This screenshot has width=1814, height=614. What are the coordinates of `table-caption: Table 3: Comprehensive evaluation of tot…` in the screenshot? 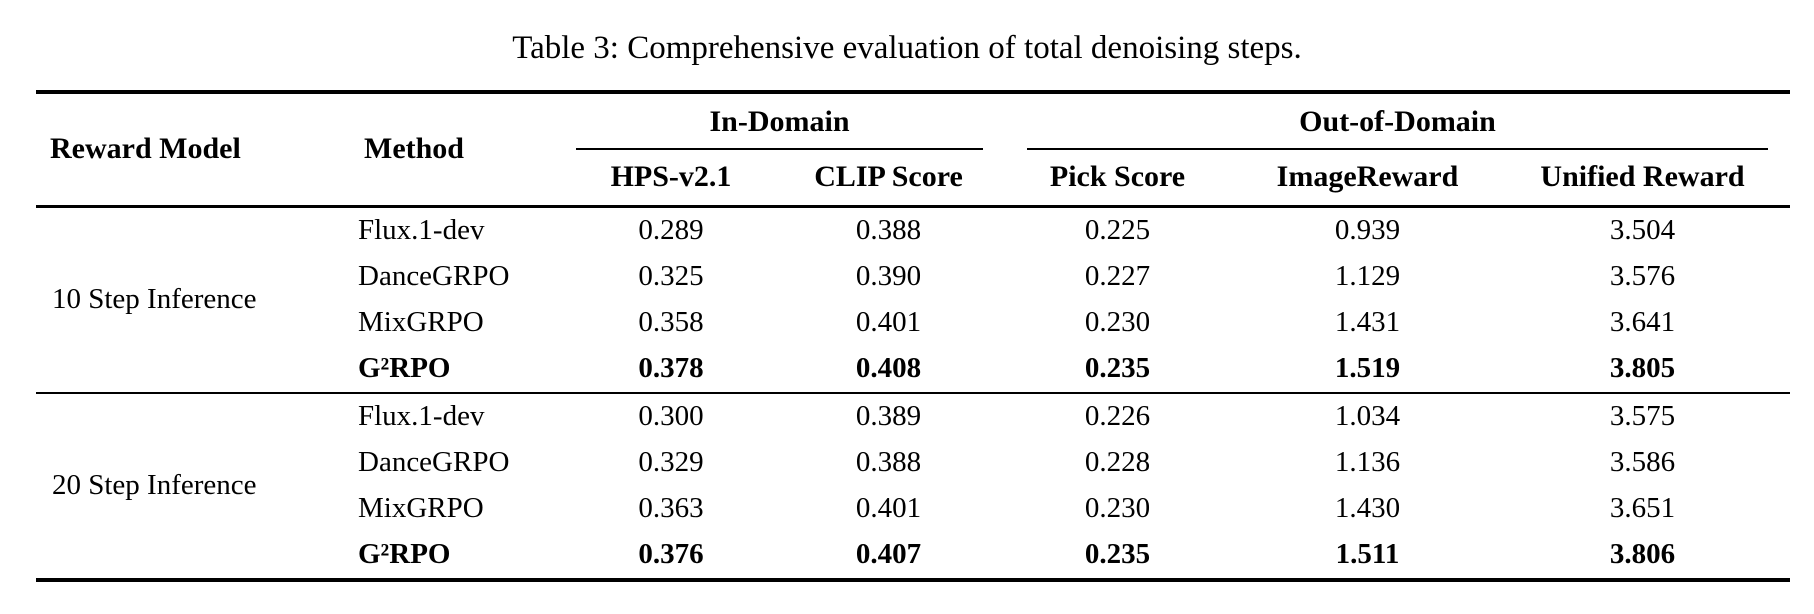 It's located at (907, 48).